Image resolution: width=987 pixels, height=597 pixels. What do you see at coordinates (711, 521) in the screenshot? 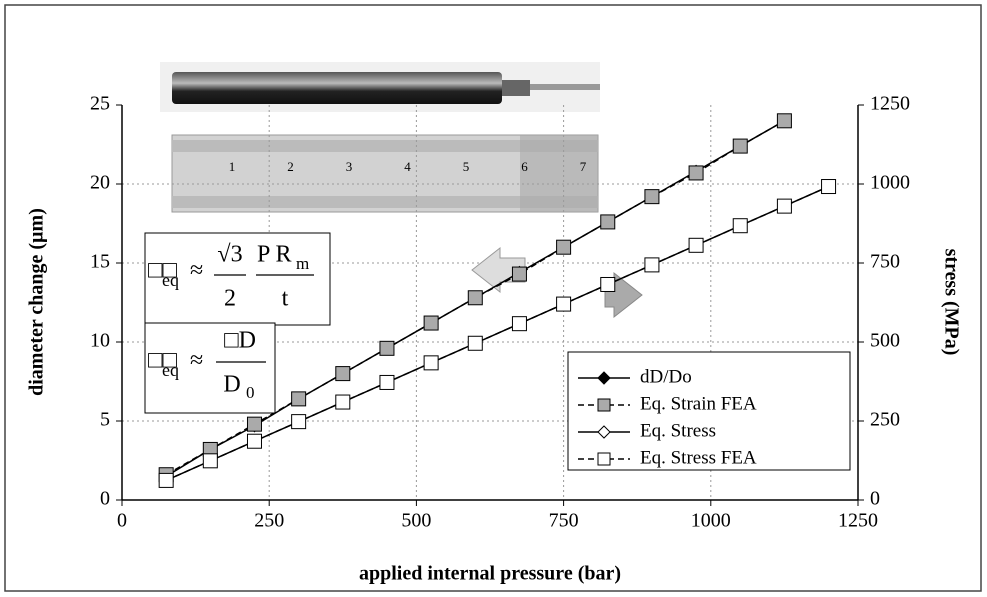
I see `x-tick-label: 1000` at bounding box center [711, 521].